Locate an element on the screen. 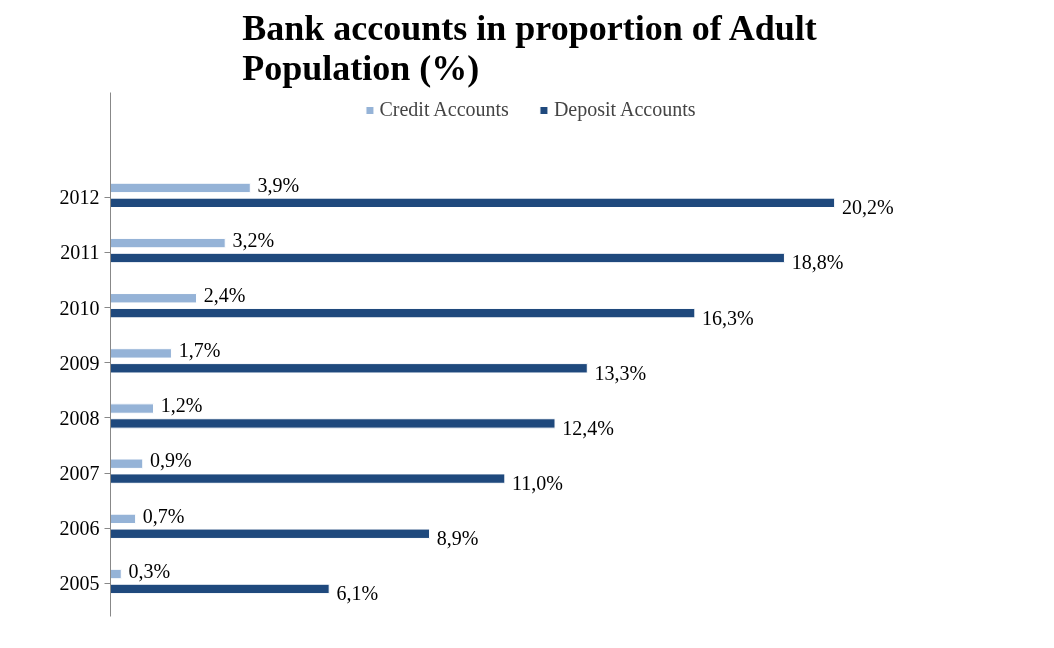 This screenshot has height=648, width=1054. data-label: 0,9% is located at coordinates (171, 460).